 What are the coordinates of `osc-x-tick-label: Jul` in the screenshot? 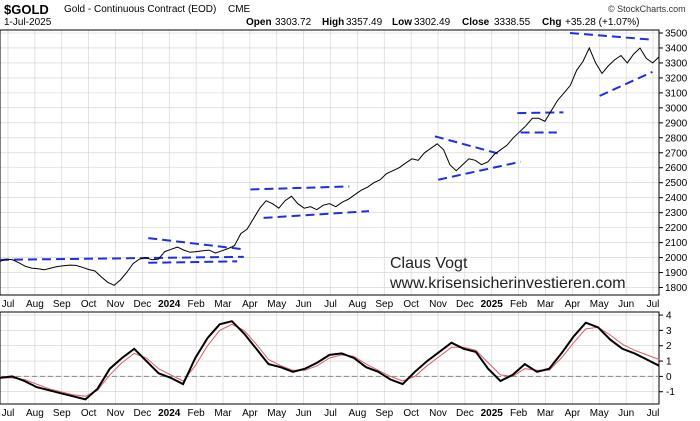 It's located at (330, 413).